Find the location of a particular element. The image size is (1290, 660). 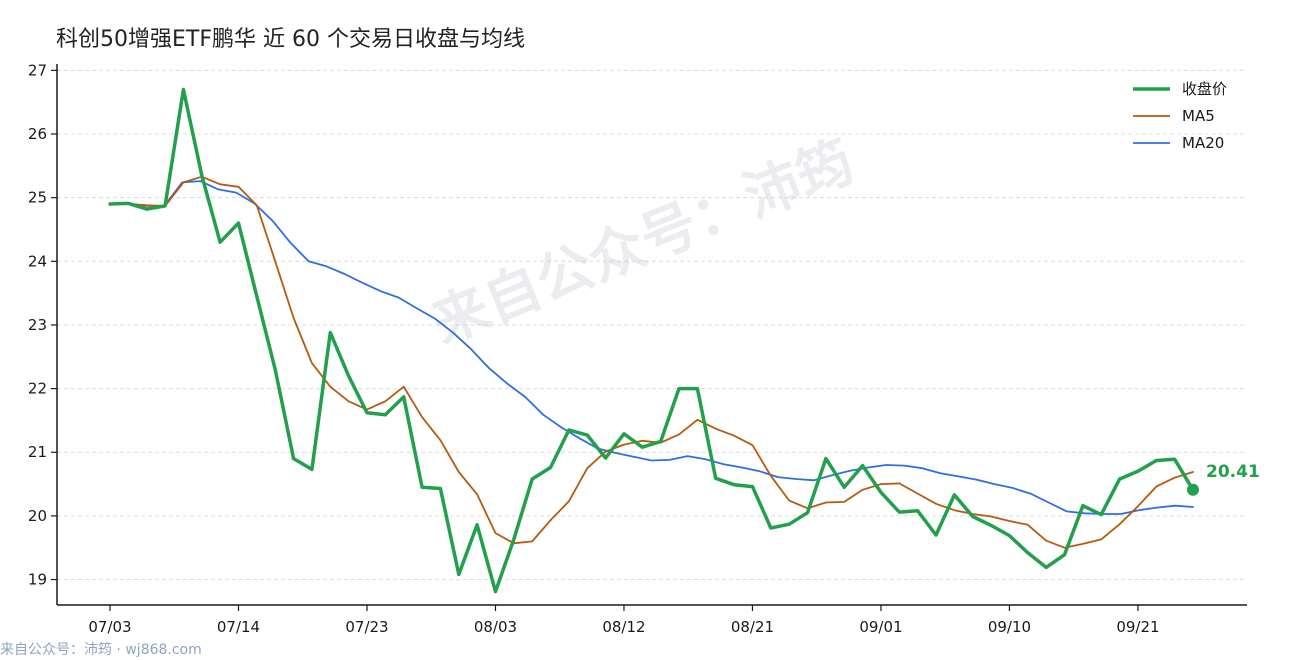

y-tick-label: 24 is located at coordinates (37, 261).